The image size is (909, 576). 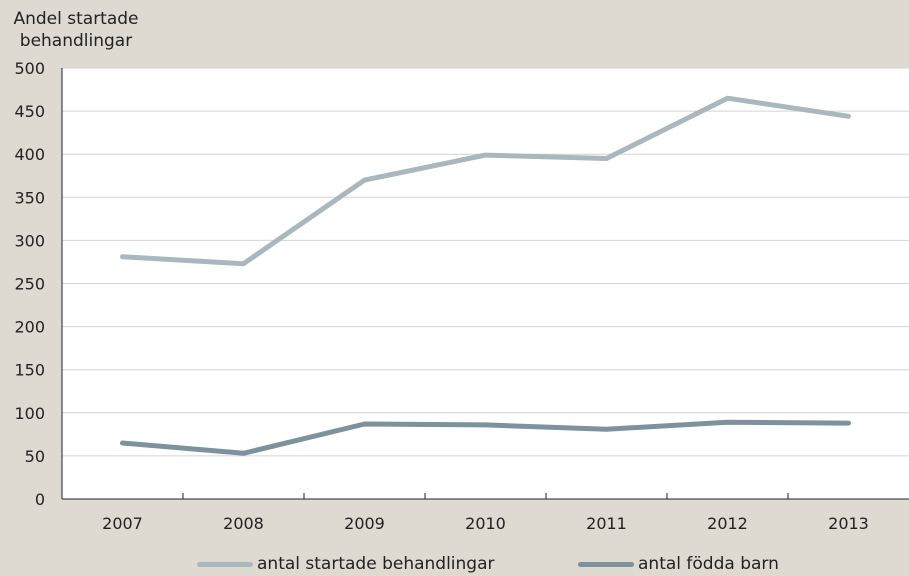 What do you see at coordinates (485, 523) in the screenshot?
I see `x-tick-label-2010: 2010` at bounding box center [485, 523].